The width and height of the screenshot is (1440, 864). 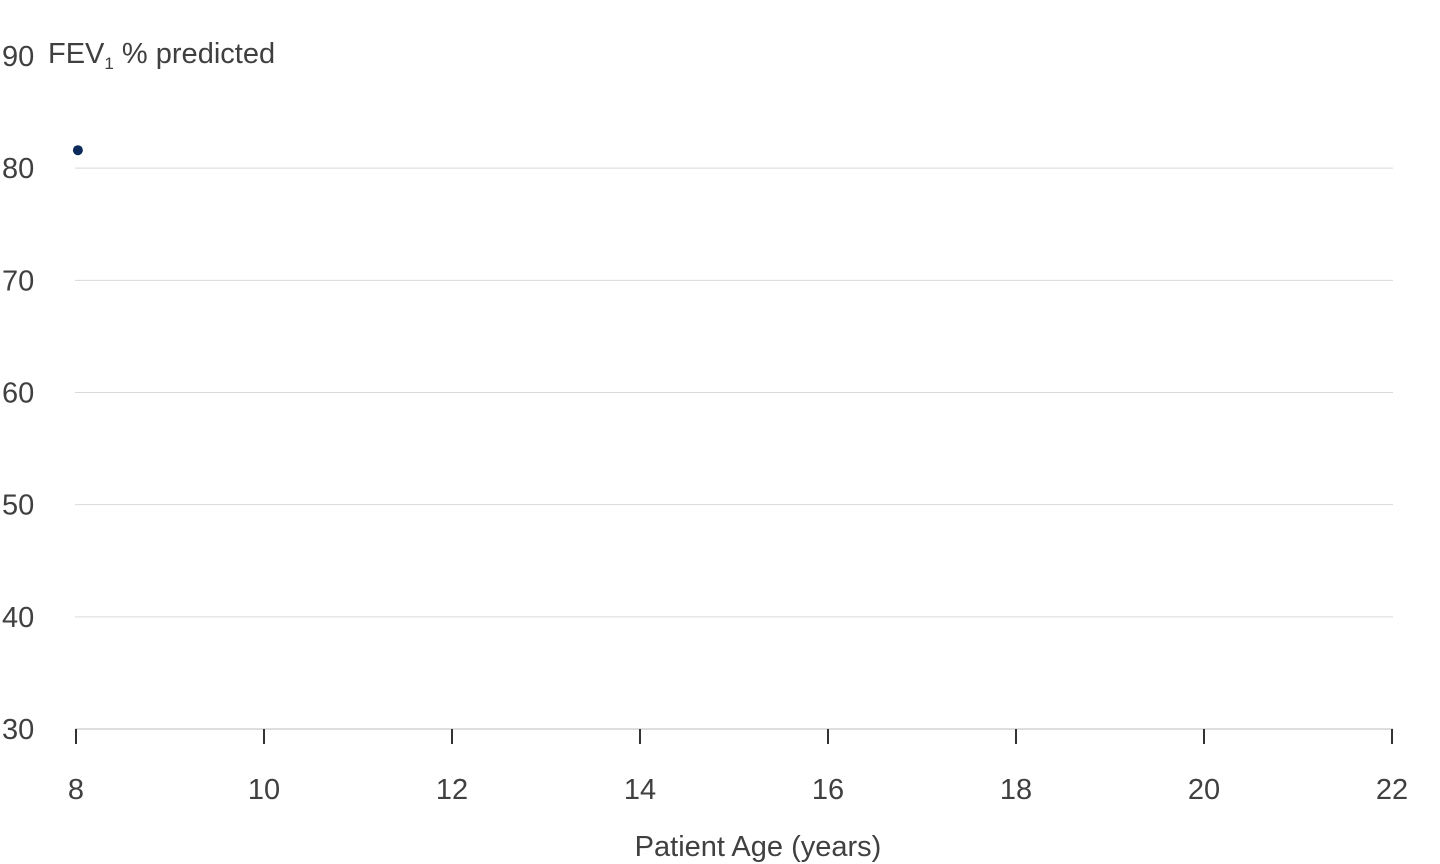 What do you see at coordinates (738, 790) in the screenshot?
I see `x-axis-tick-labels: 8 10 12 14 16 18 20 22` at bounding box center [738, 790].